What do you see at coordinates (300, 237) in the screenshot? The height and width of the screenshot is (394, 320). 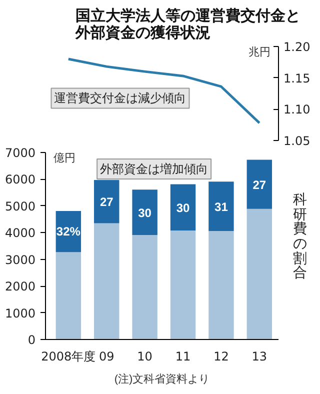 I see `series-label: 科研費の割合` at bounding box center [300, 237].